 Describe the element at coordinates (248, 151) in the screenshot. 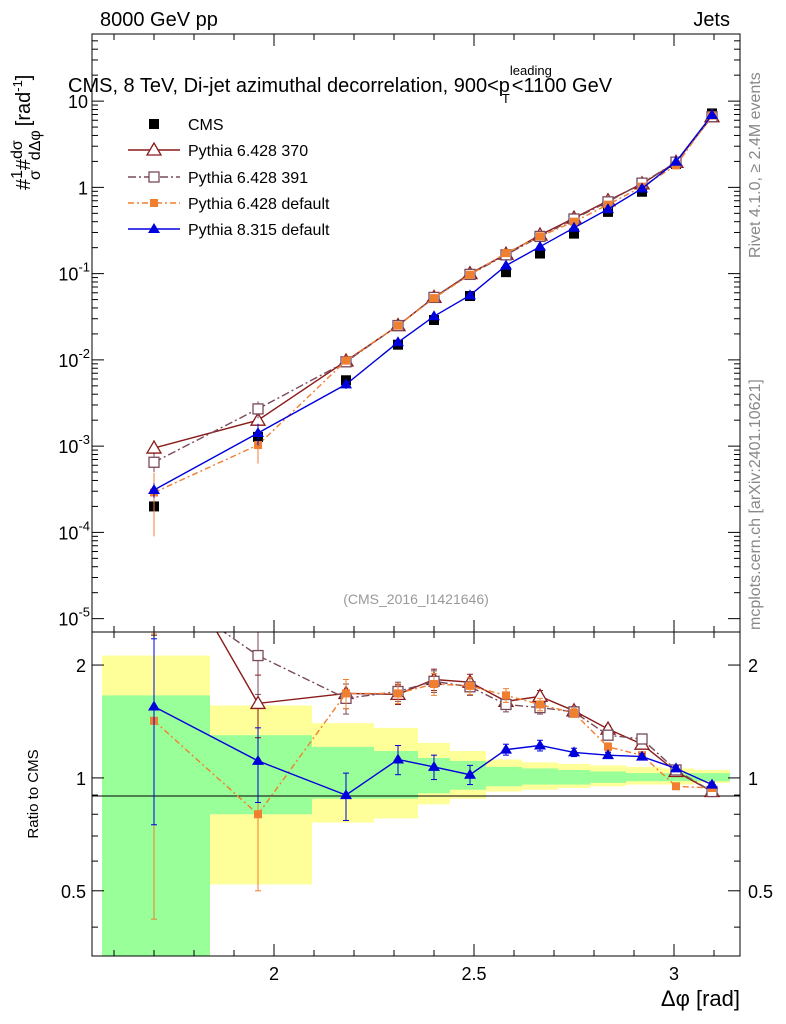

I see `legend-label: Pythia 6.428 370` at that location.